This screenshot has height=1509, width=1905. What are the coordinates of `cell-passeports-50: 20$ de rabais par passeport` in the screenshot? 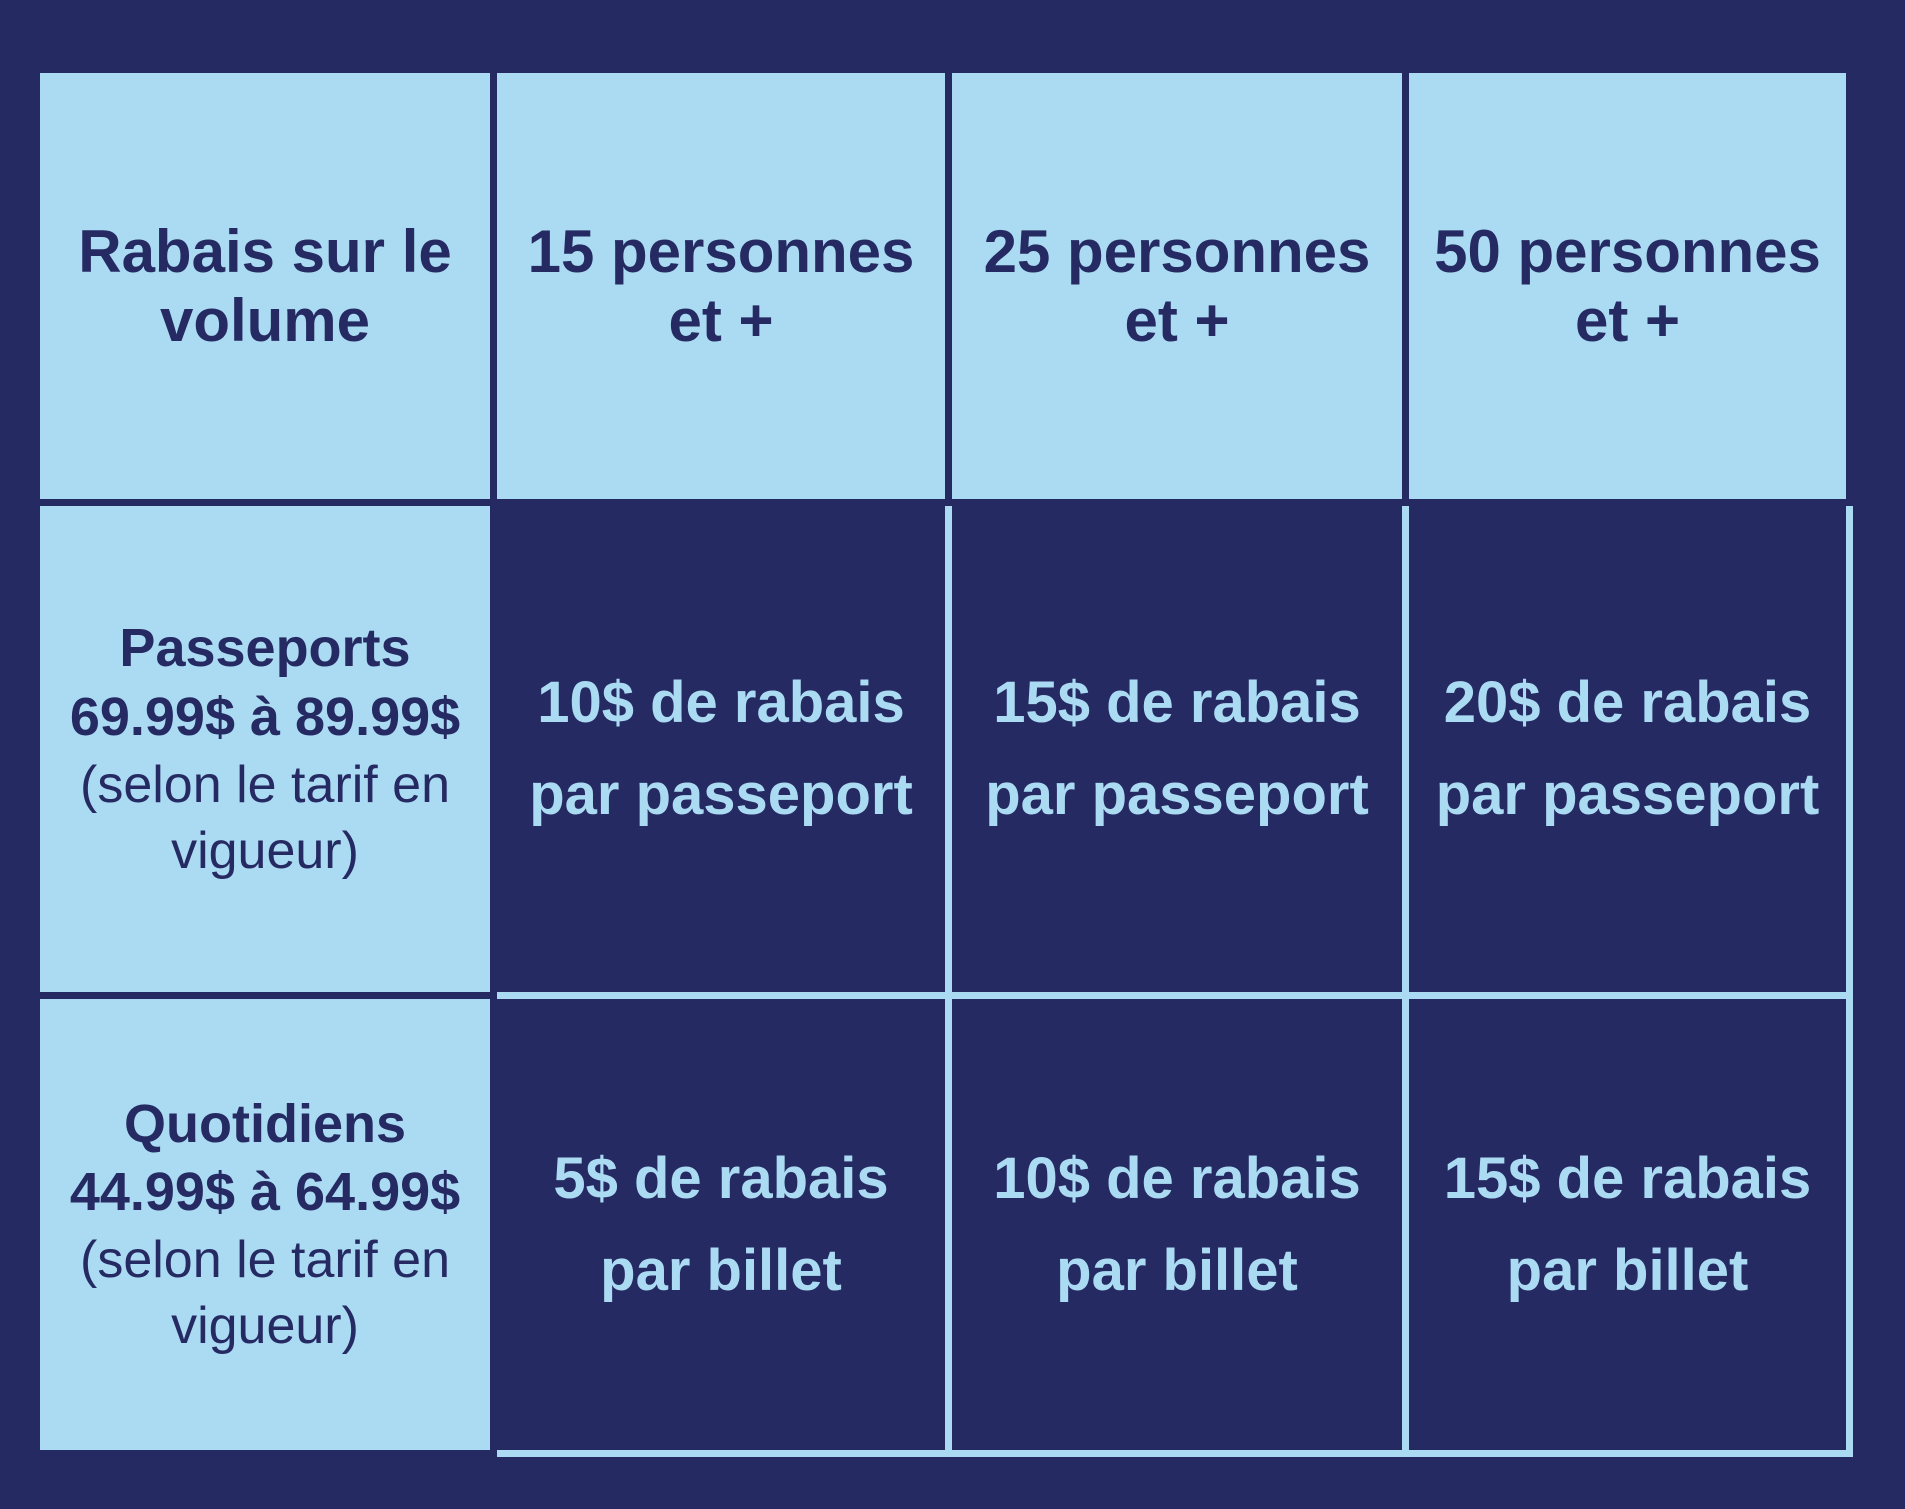 It's located at (1631, 752).